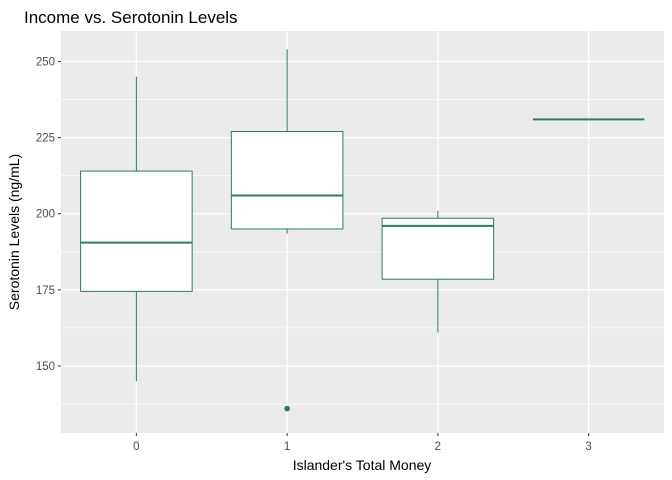 The image size is (672, 480). Describe the element at coordinates (438, 447) in the screenshot. I see `x-tick-label: 2` at that location.